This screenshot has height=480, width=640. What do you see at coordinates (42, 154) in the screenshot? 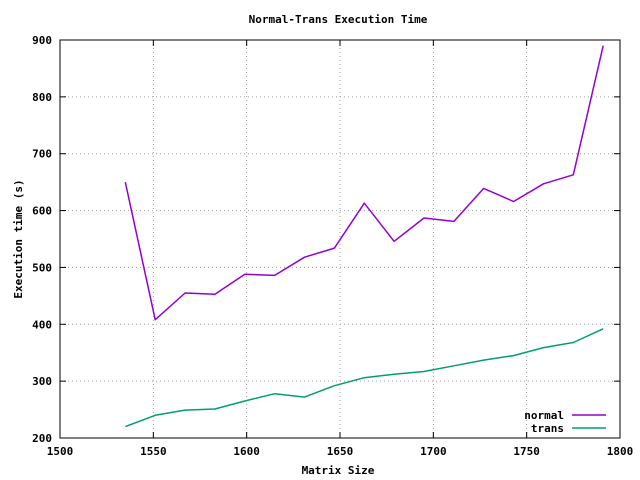
I see `y-tick-label: 700` at bounding box center [42, 154].